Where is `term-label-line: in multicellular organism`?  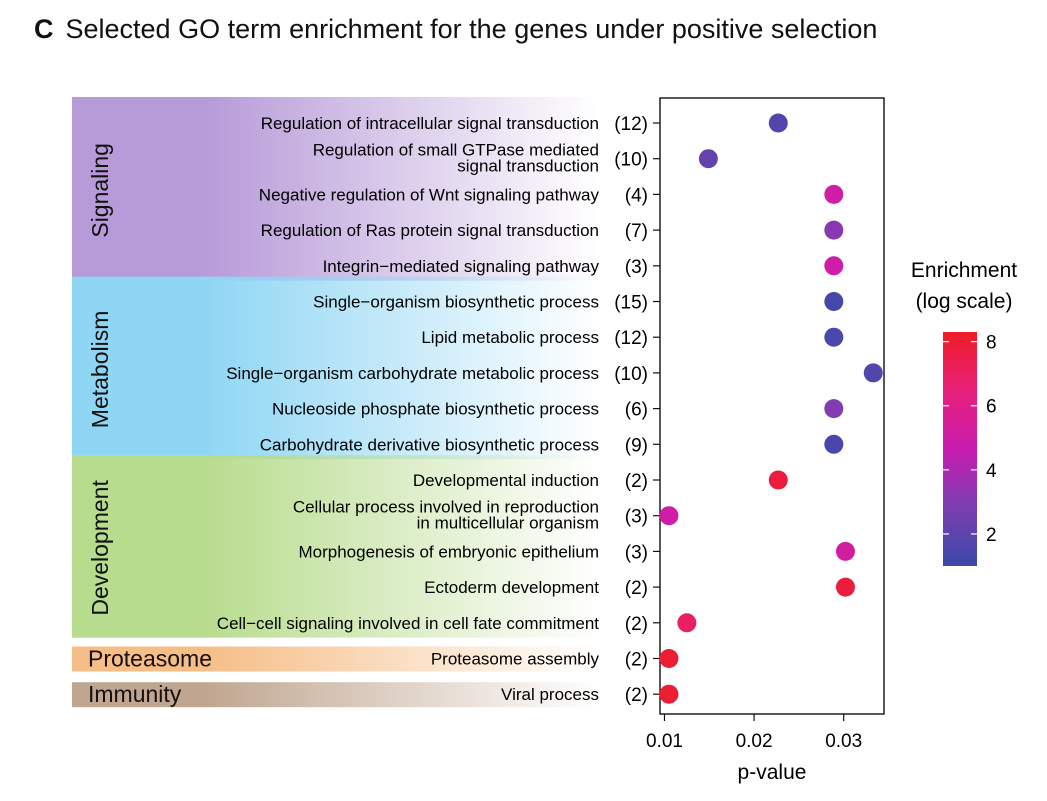
term-label-line: in multicellular organism is located at coordinates (508, 523).